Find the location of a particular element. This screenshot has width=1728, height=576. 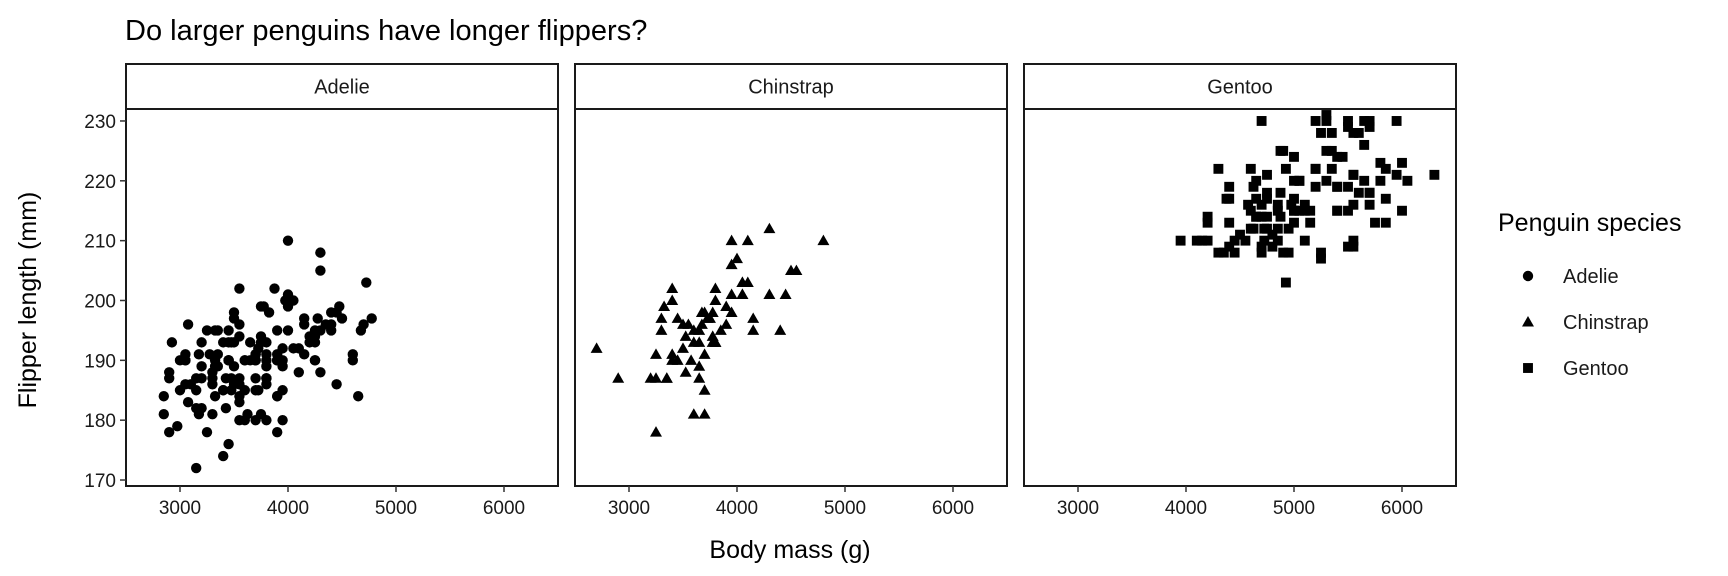

points-chinstrap is located at coordinates (710, 329).